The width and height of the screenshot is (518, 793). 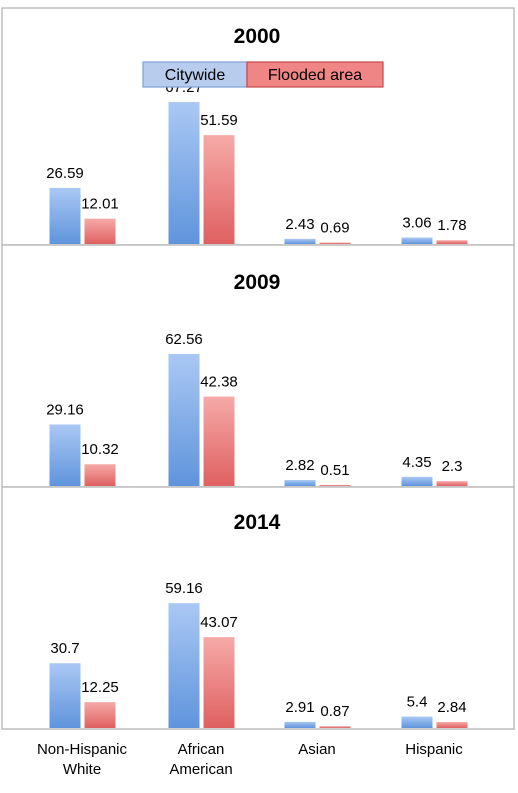 I want to click on panel-title: 2009, so click(x=257, y=282).